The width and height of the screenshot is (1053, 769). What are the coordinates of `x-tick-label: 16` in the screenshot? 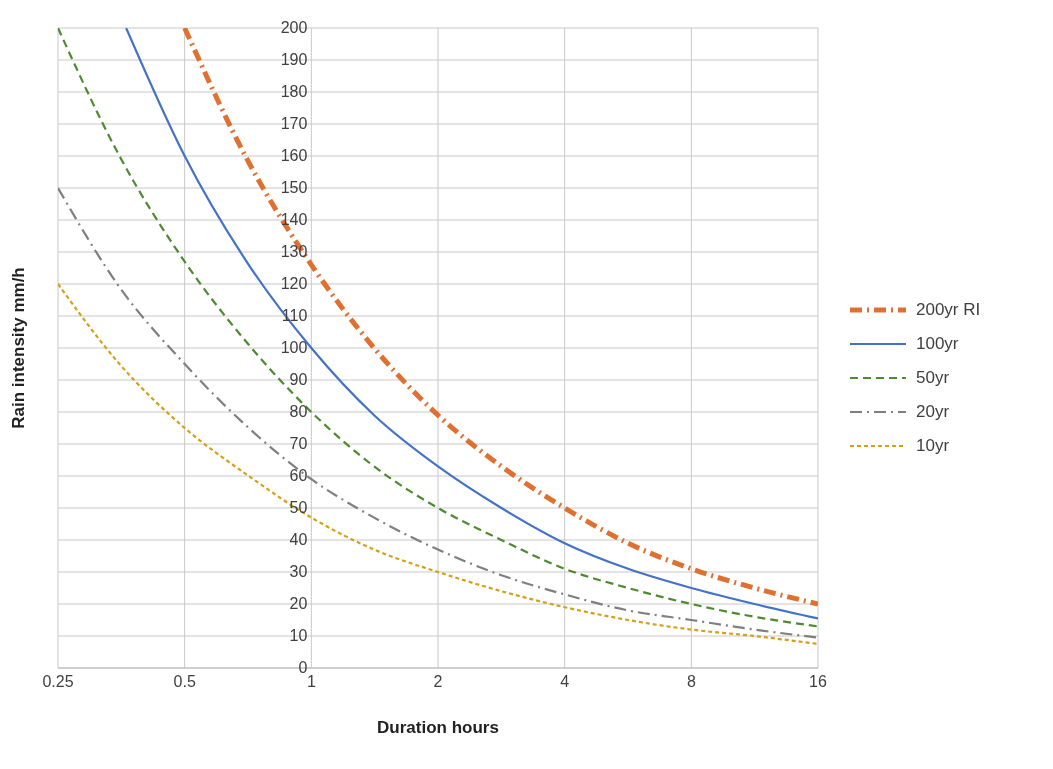 It's located at (818, 682).